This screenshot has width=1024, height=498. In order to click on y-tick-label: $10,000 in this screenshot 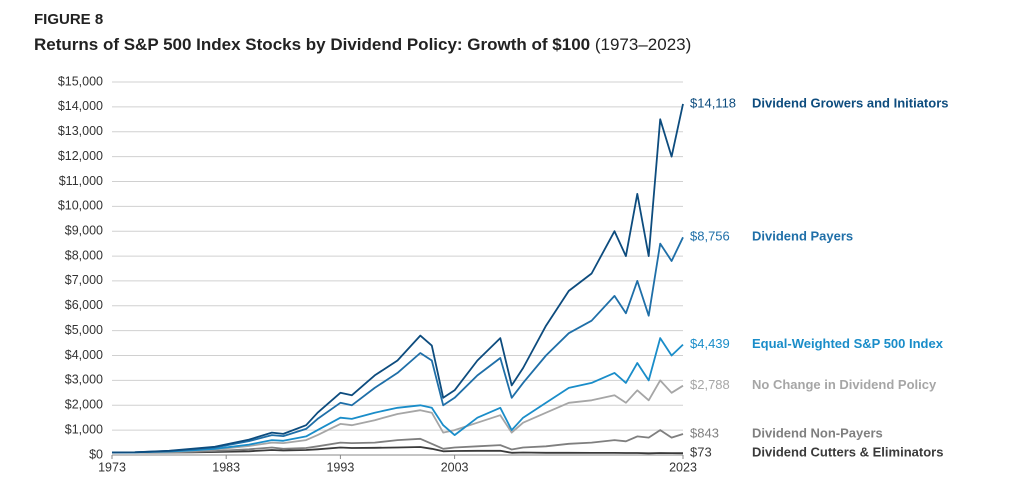, I will do `click(80, 206)`.